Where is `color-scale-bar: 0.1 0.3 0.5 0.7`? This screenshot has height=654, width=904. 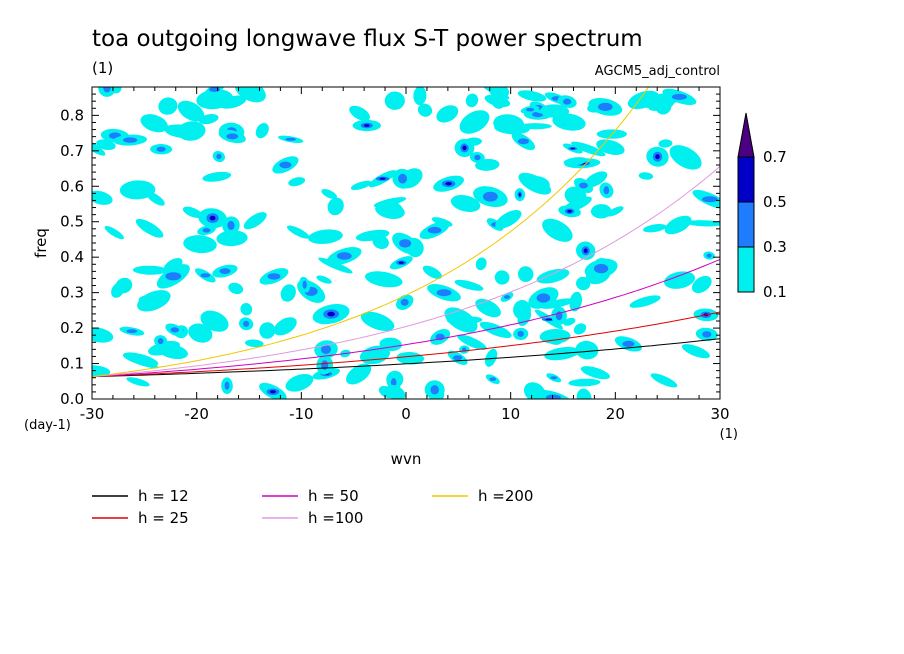 color-scale-bar: 0.1 0.3 0.5 0.7 is located at coordinates (762, 206).